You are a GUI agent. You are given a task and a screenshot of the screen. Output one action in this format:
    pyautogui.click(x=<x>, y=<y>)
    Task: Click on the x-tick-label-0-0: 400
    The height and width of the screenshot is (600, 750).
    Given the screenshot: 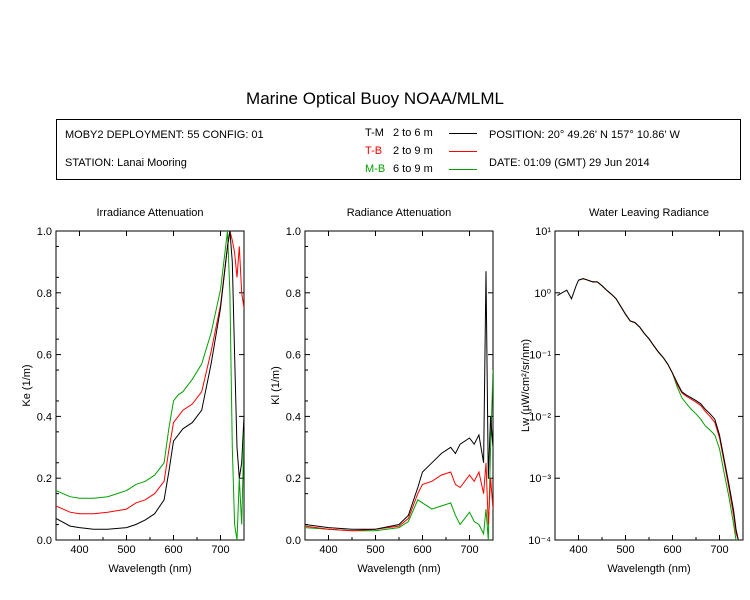 What is the action you would take?
    pyautogui.click(x=79, y=550)
    